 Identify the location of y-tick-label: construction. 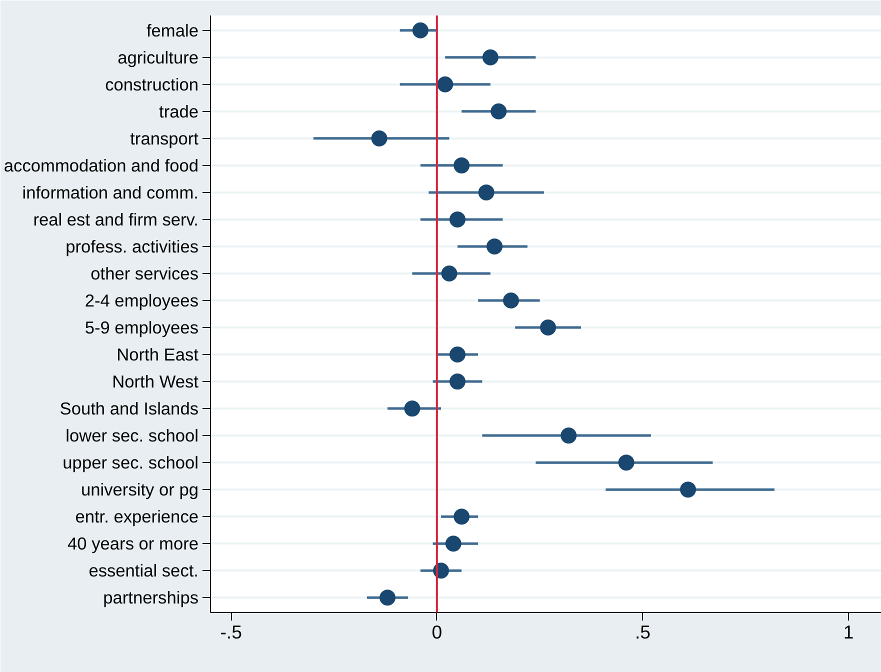
(152, 84).